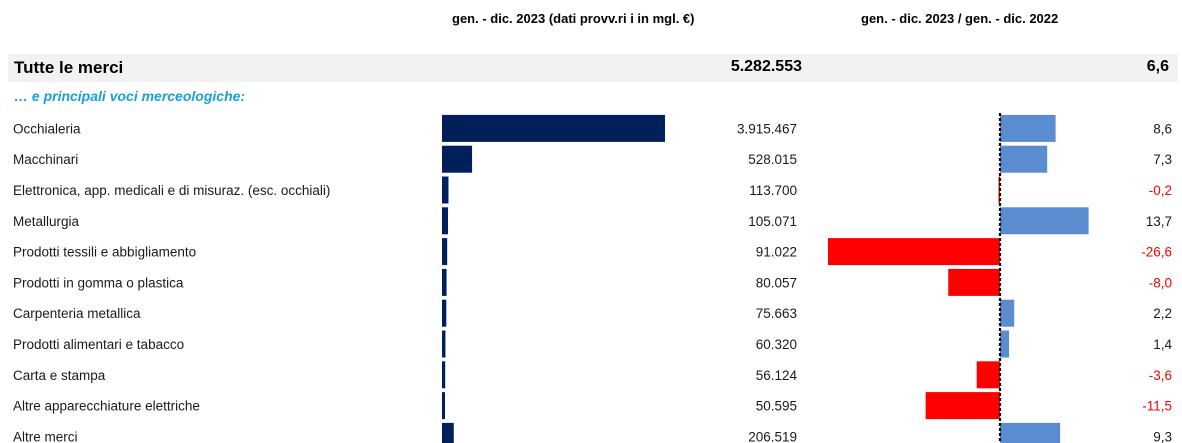  What do you see at coordinates (776, 344) in the screenshot?
I see `value-label: 60.320` at bounding box center [776, 344].